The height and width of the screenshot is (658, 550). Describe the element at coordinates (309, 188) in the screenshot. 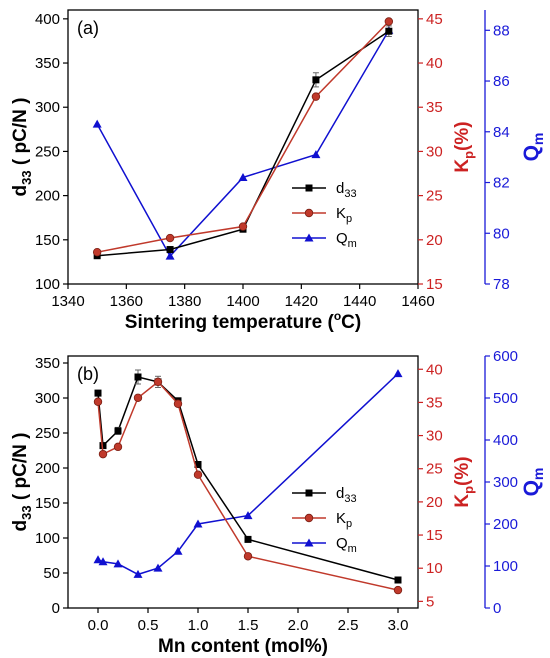

I see `panel-a-legend-marker-d33` at that location.